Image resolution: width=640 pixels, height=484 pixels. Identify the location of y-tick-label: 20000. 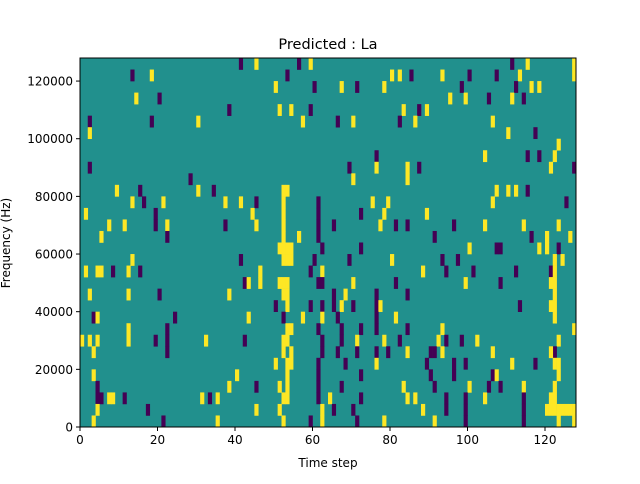
(54, 370).